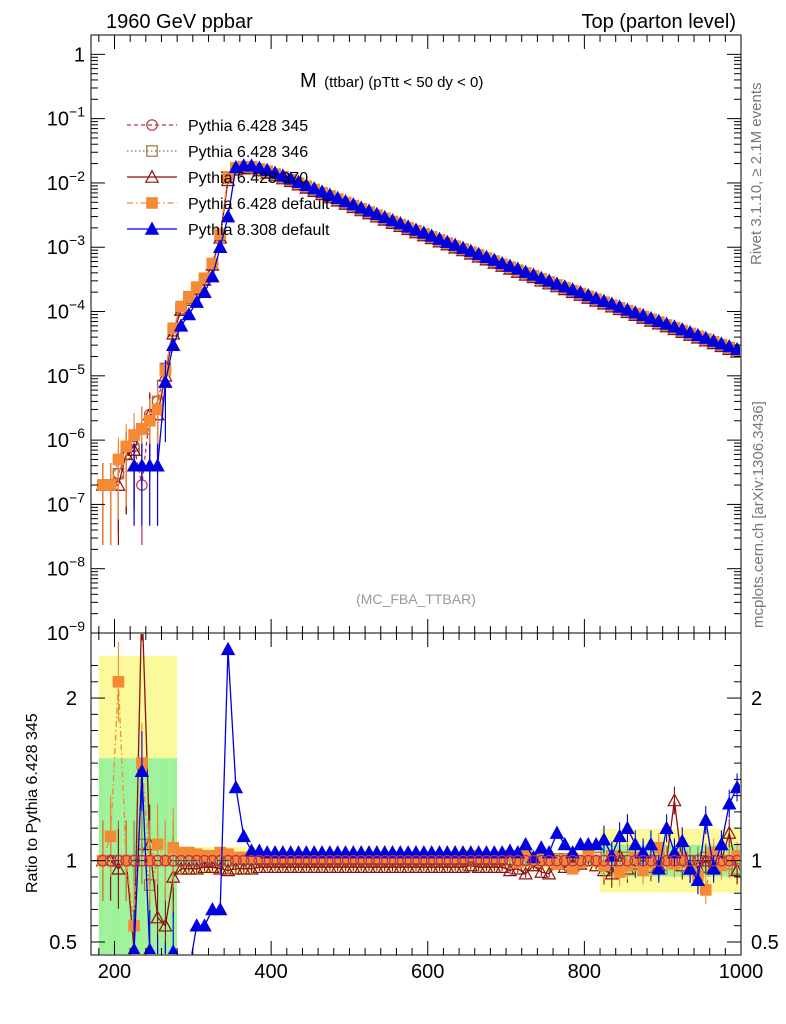 This screenshot has height=1024, width=786. Describe the element at coordinates (228, 204) in the screenshot. I see `legend-item-3: Pythia 6.428 default` at that location.